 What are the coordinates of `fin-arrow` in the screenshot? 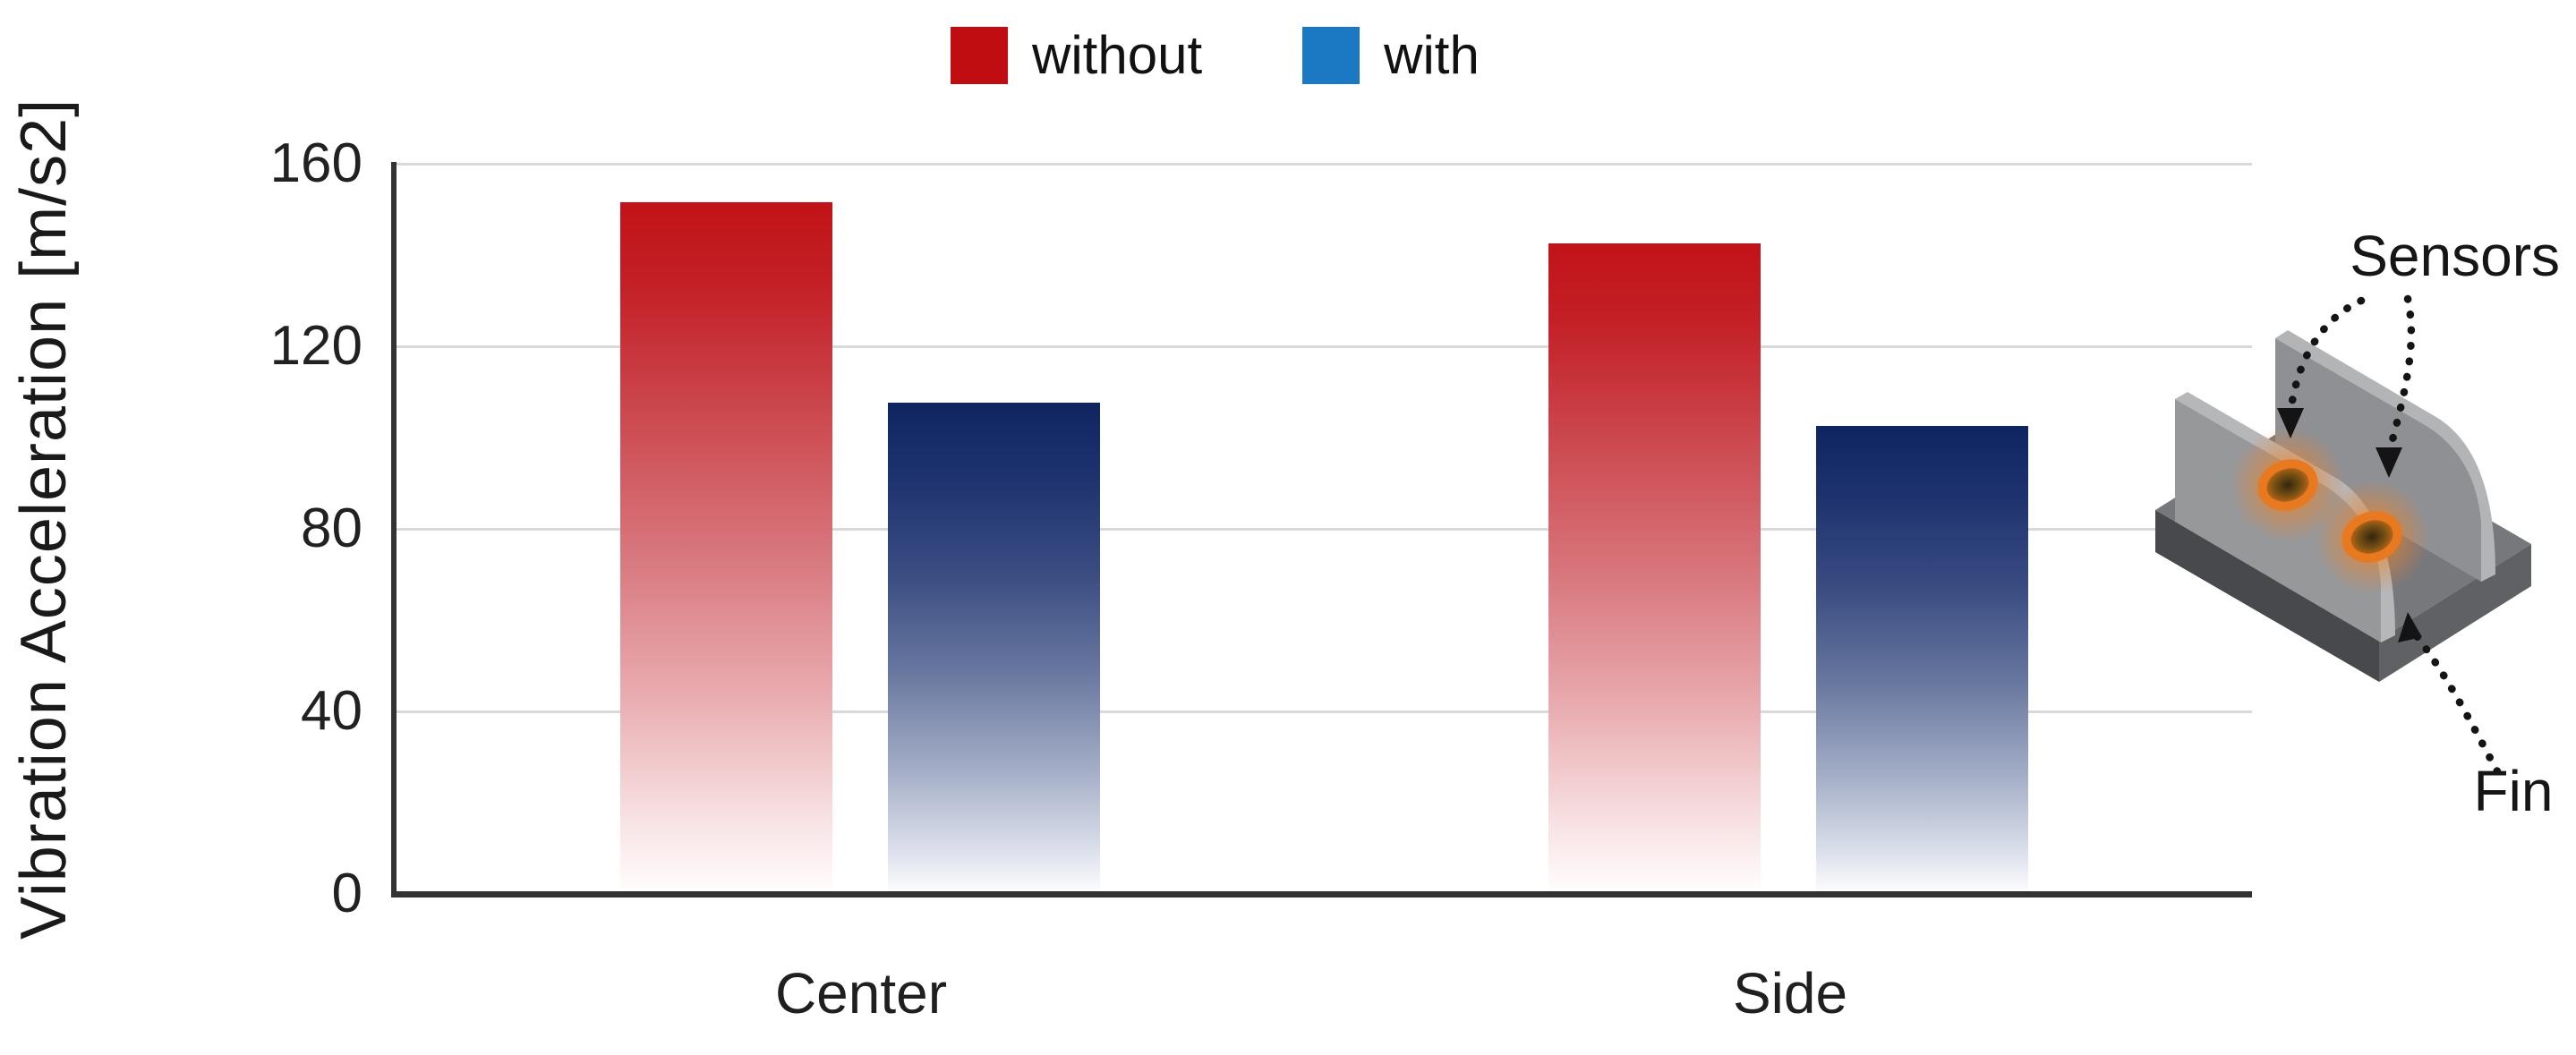 It's located at (2456, 702).